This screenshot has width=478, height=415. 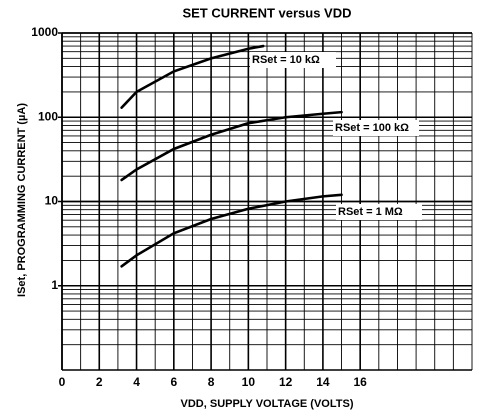 What do you see at coordinates (361, 382) in the screenshot?
I see `x-tick-label: 16` at bounding box center [361, 382].